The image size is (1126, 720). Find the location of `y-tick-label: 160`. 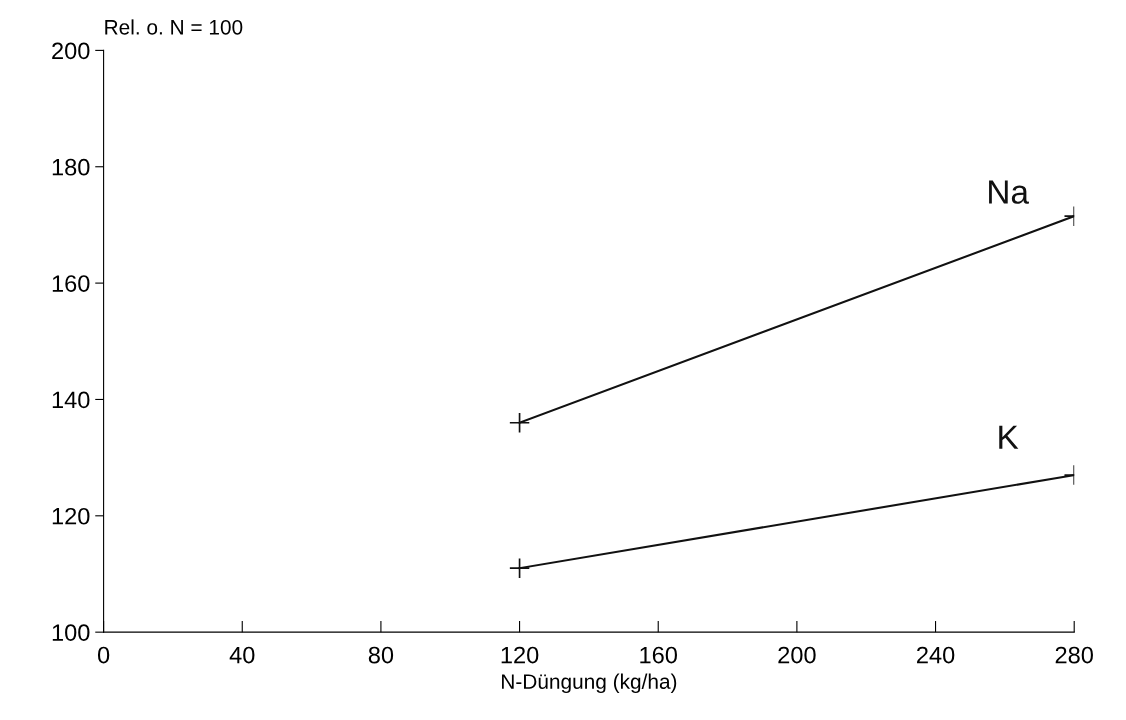

y-tick-label: 160 is located at coordinates (71, 283).